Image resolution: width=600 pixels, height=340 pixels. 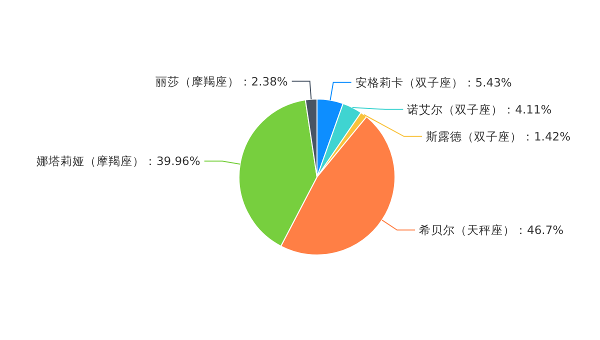 I want to click on slice-label: 希贝尔（天秤座）：46.7%, so click(x=491, y=230).